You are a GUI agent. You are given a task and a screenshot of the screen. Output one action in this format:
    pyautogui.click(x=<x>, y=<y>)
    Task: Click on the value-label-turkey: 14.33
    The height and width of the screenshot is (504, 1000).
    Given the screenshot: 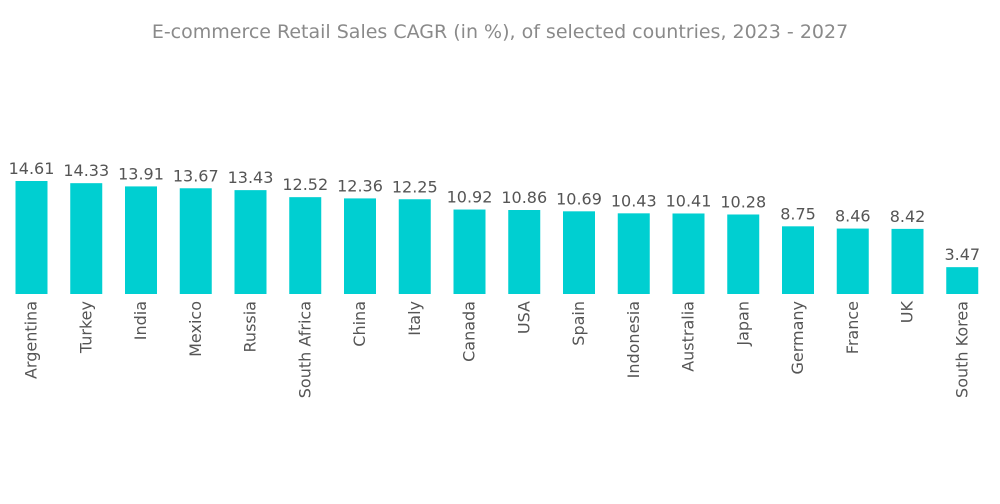 What is the action you would take?
    pyautogui.click(x=86, y=170)
    